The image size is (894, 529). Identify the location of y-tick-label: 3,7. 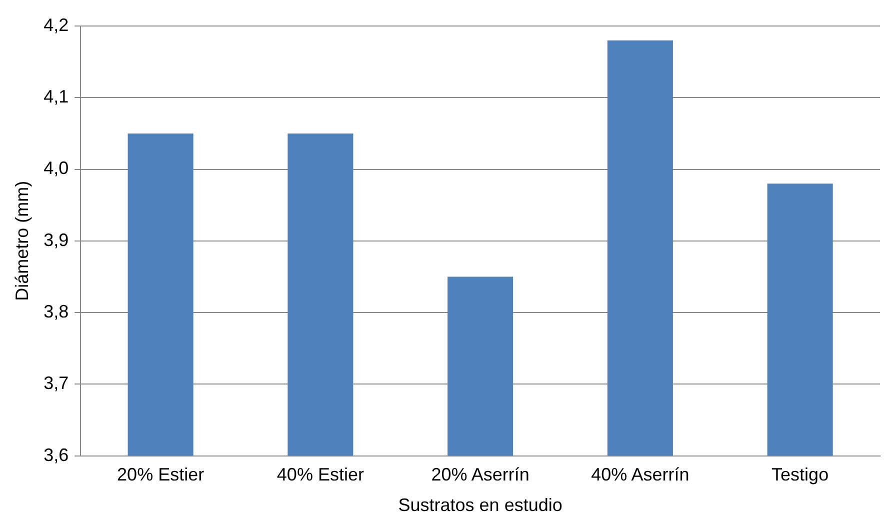
(56, 383).